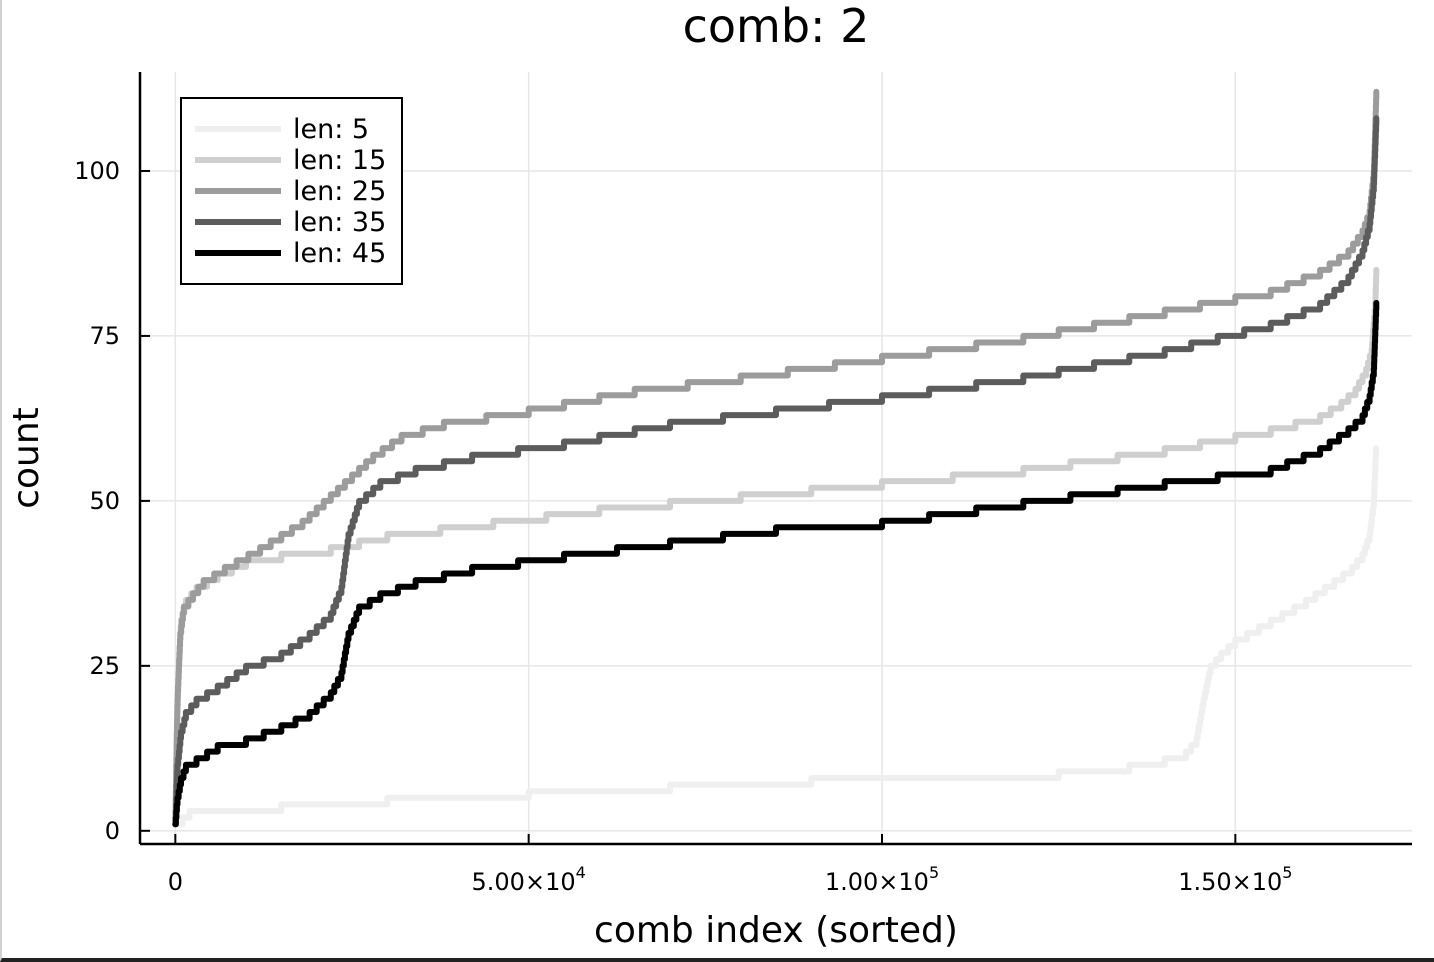  What do you see at coordinates (112, 831) in the screenshot?
I see `y-tick-label: 0` at bounding box center [112, 831].